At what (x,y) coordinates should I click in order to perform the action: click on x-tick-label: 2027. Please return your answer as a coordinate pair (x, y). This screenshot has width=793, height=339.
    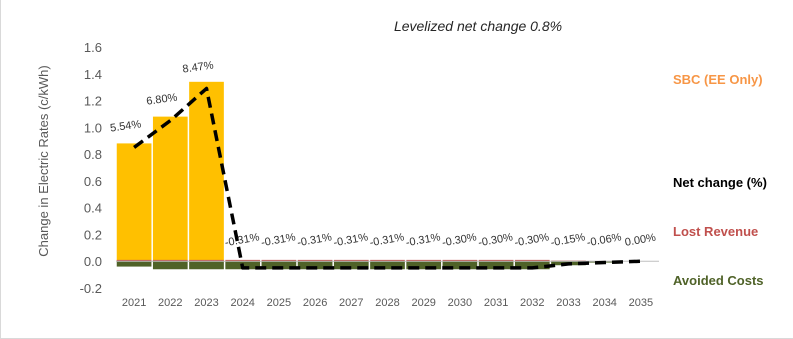
    Looking at the image, I should click on (351, 303).